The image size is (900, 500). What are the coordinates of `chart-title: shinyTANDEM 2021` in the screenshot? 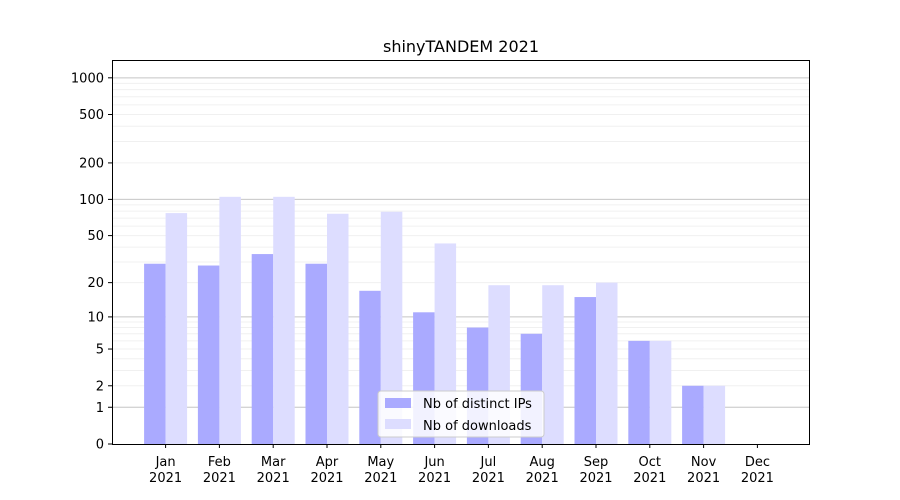 It's located at (461, 46).